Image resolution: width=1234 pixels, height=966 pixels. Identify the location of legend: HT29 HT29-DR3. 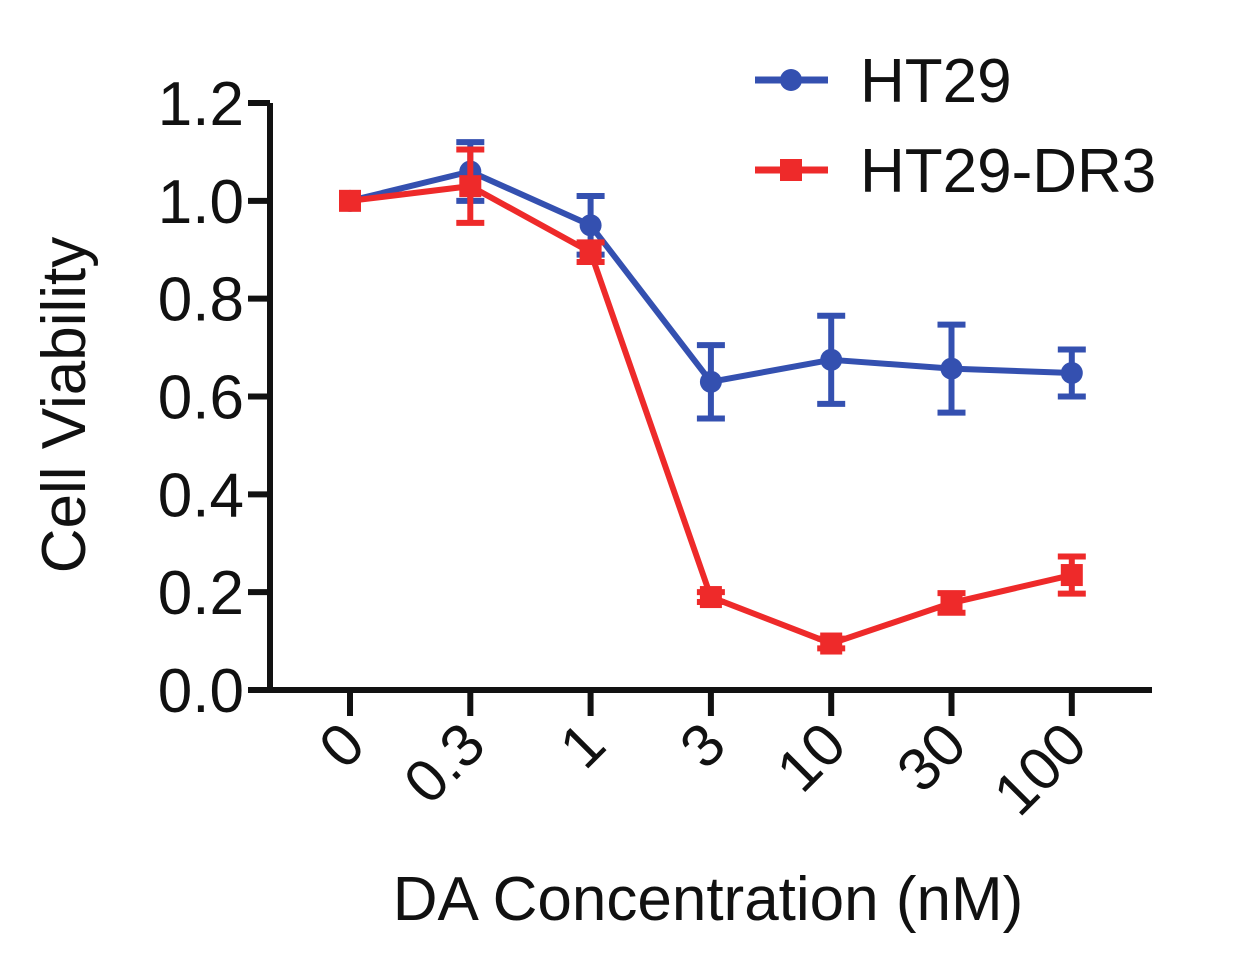
(955, 126).